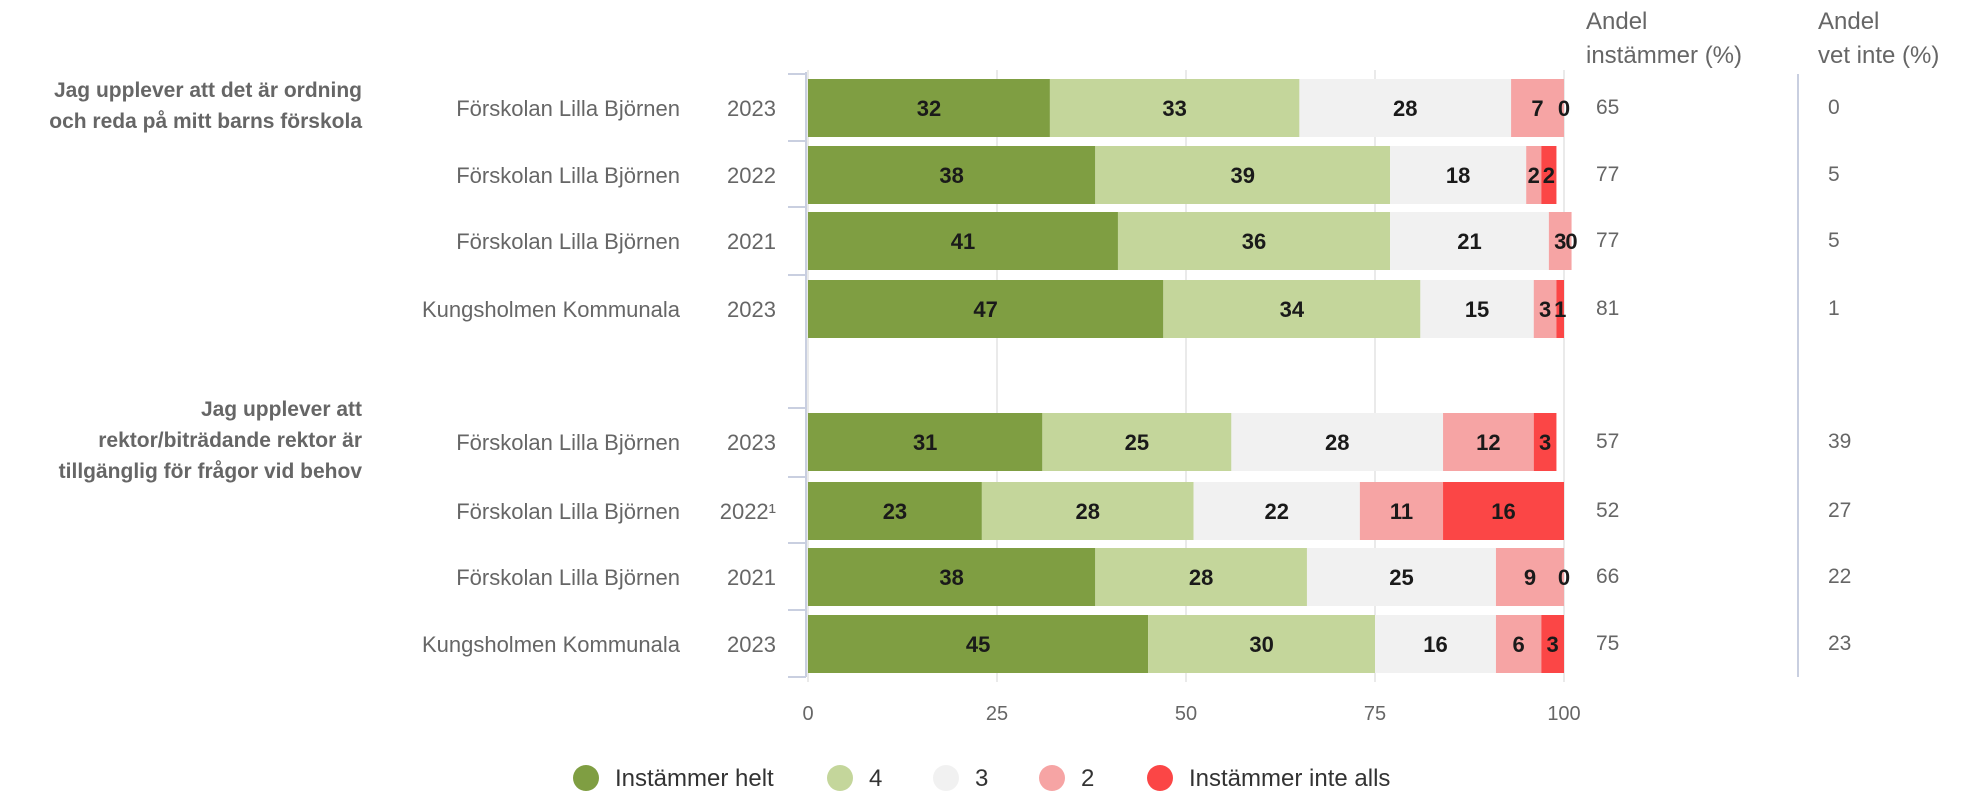 This screenshot has width=1968, height=792. Describe the element at coordinates (1289, 778) in the screenshot. I see `legend-label: Instämmer inte alls` at that location.